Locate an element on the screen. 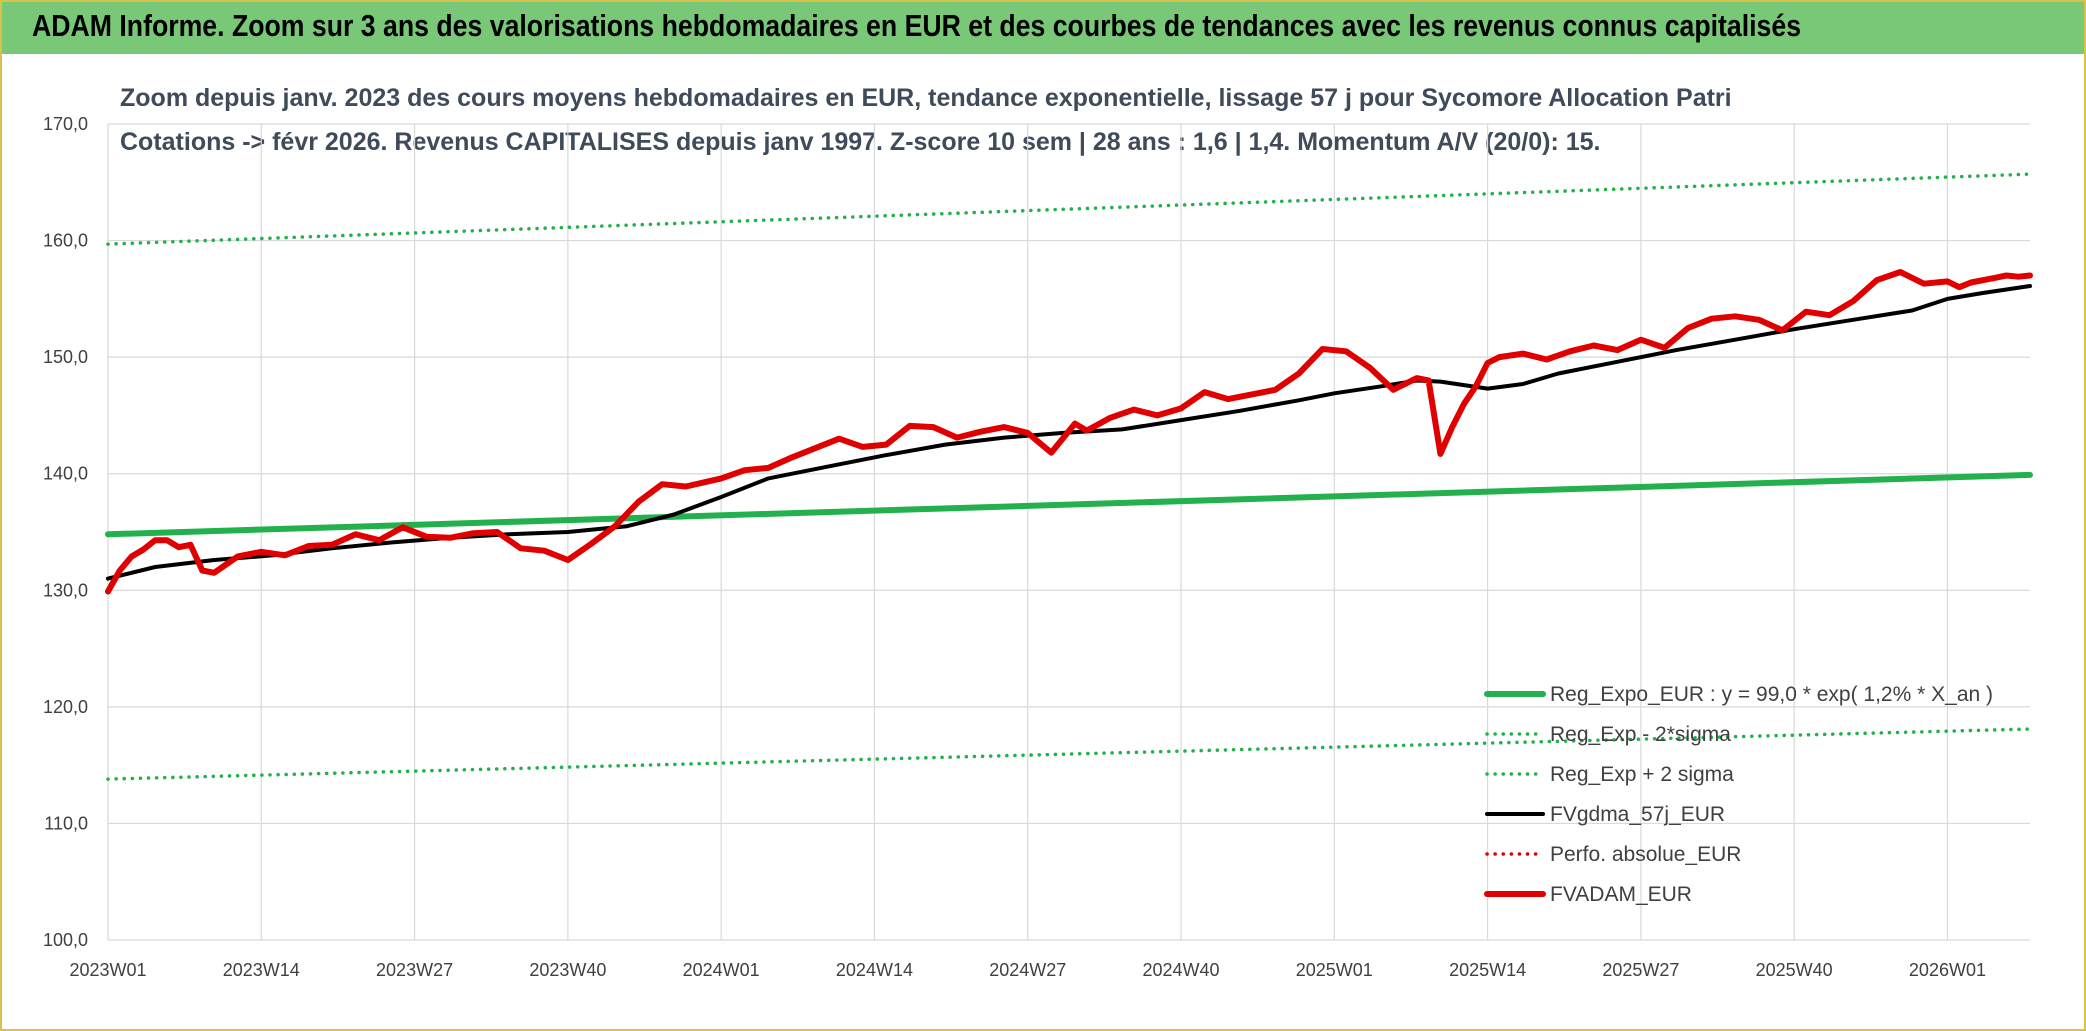 This screenshot has width=2086, height=1031. legend-label: FVgdma_57j_EUR is located at coordinates (1637, 814).